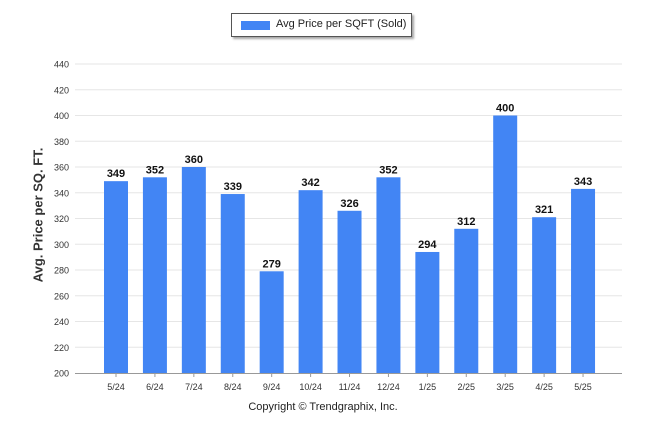 The image size is (646, 434). Describe the element at coordinates (428, 387) in the screenshot. I see `x-tick-label: 1/25` at that location.